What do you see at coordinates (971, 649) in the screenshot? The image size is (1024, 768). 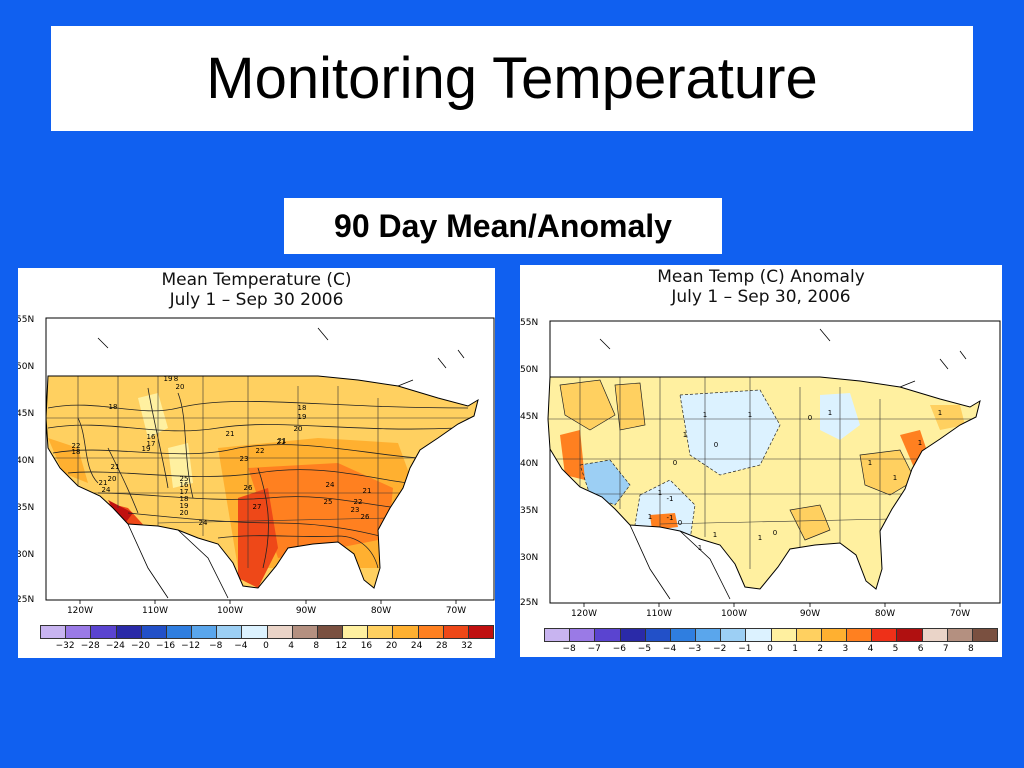 I see `colorbar-tick-label: 8` at bounding box center [971, 649].